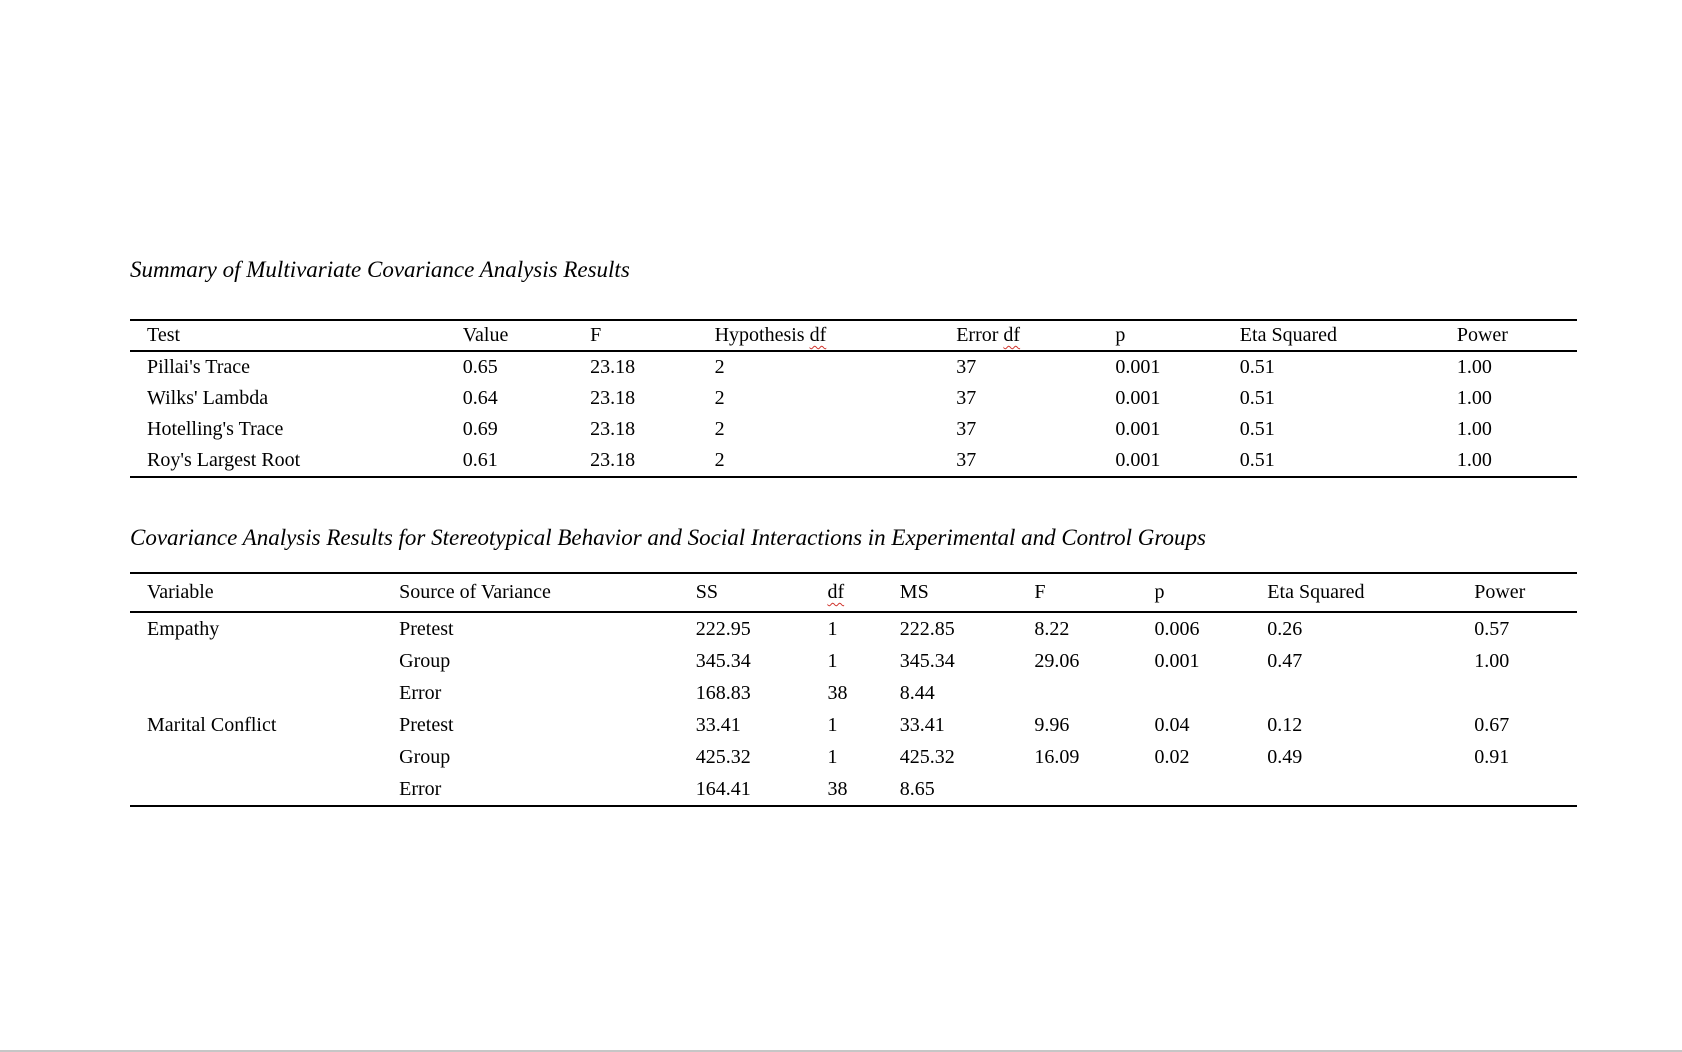 This screenshot has height=1052, width=1682. What do you see at coordinates (1036, 335) in the screenshot?
I see `col-header-error-df: Error df` at bounding box center [1036, 335].